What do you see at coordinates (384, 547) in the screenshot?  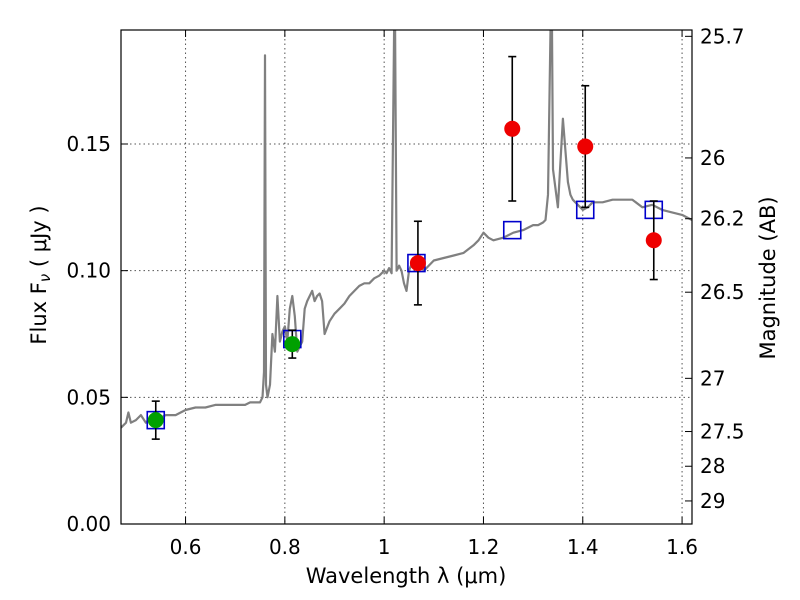 I see `x-tick-label: 1` at bounding box center [384, 547].